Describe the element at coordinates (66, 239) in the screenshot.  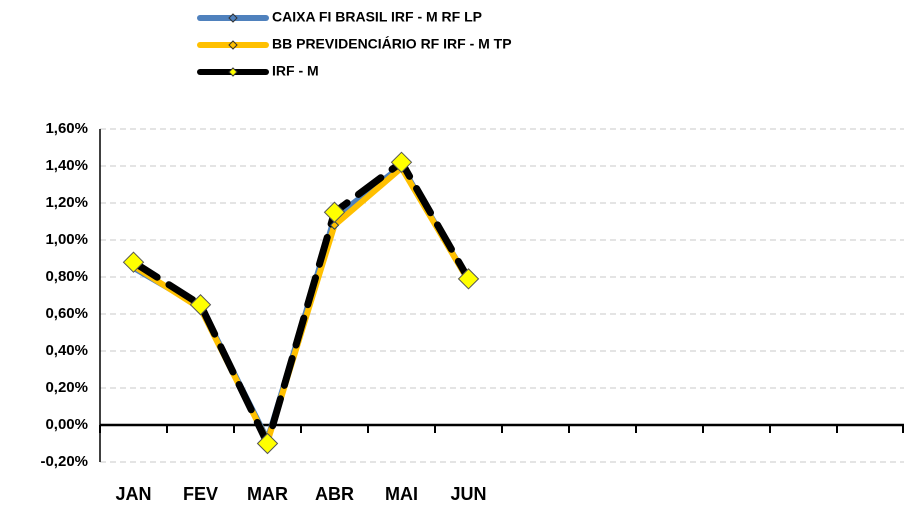
I see `y-tick-label: 1,00%` at that location.